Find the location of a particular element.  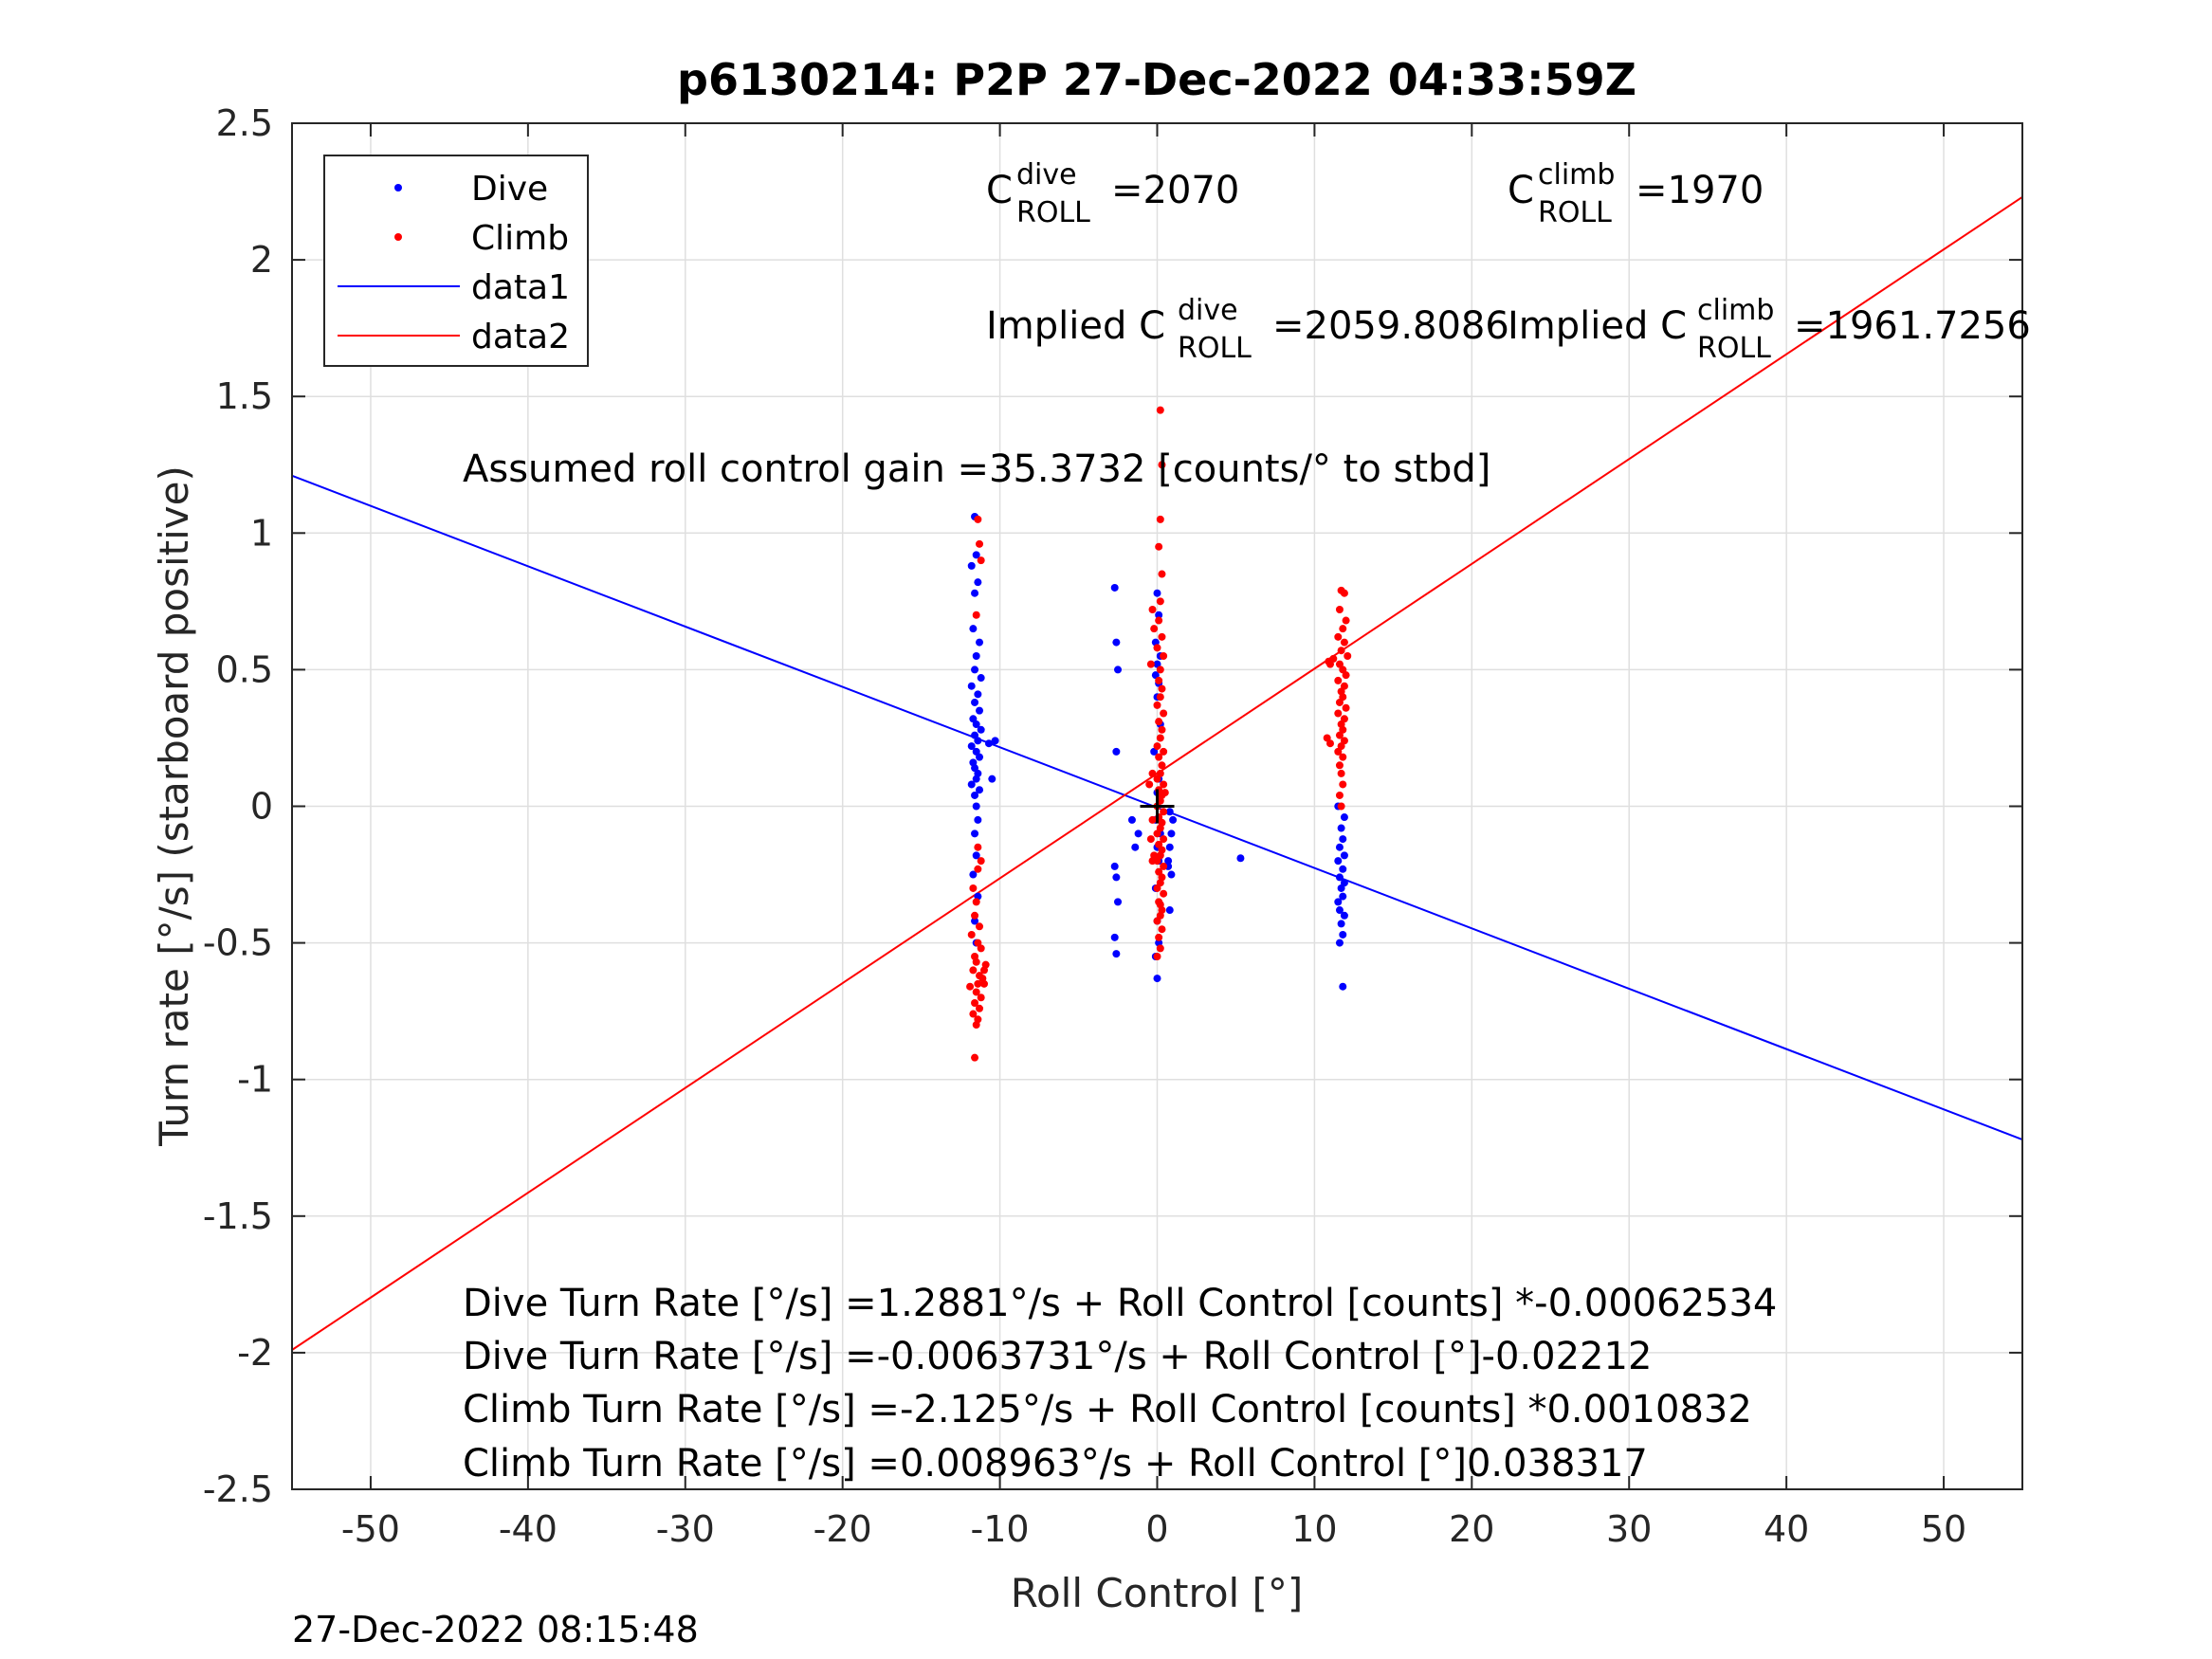

annotation-implied-dive-sup: dive is located at coordinates (1208, 310).